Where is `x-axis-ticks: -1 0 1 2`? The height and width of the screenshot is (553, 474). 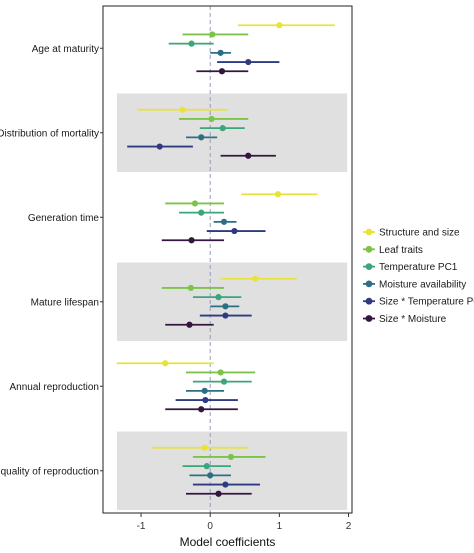
x-axis-ticks: -1 0 1 2 is located at coordinates (244, 522).